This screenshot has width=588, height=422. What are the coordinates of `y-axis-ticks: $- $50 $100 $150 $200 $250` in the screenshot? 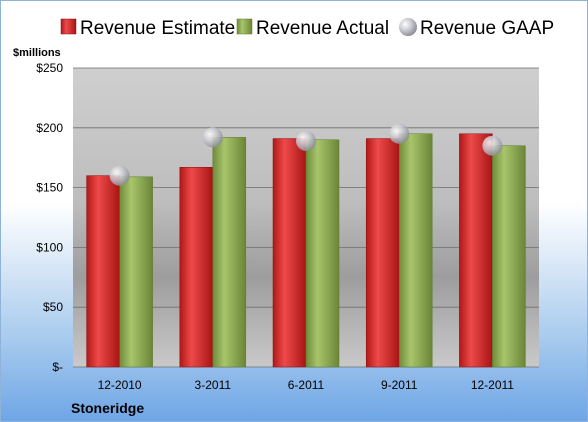 It's located at (49, 217).